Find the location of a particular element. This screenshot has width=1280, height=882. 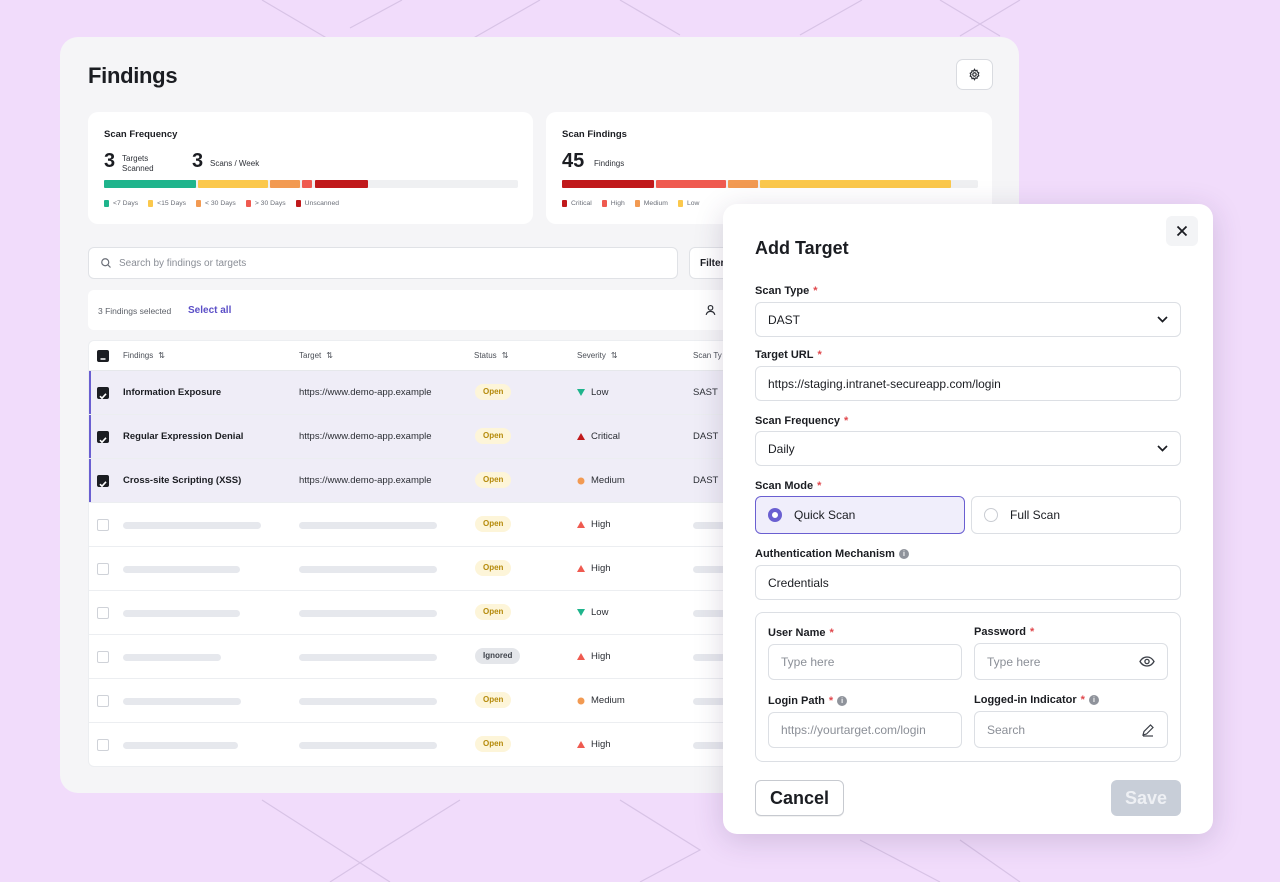

login-path-input is located at coordinates (865, 730).